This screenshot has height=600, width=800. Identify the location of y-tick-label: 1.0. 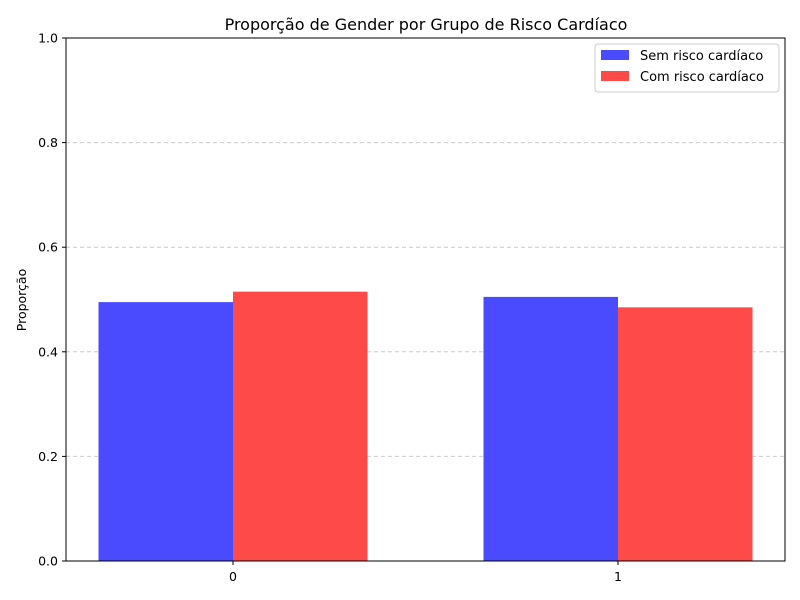
(48, 38).